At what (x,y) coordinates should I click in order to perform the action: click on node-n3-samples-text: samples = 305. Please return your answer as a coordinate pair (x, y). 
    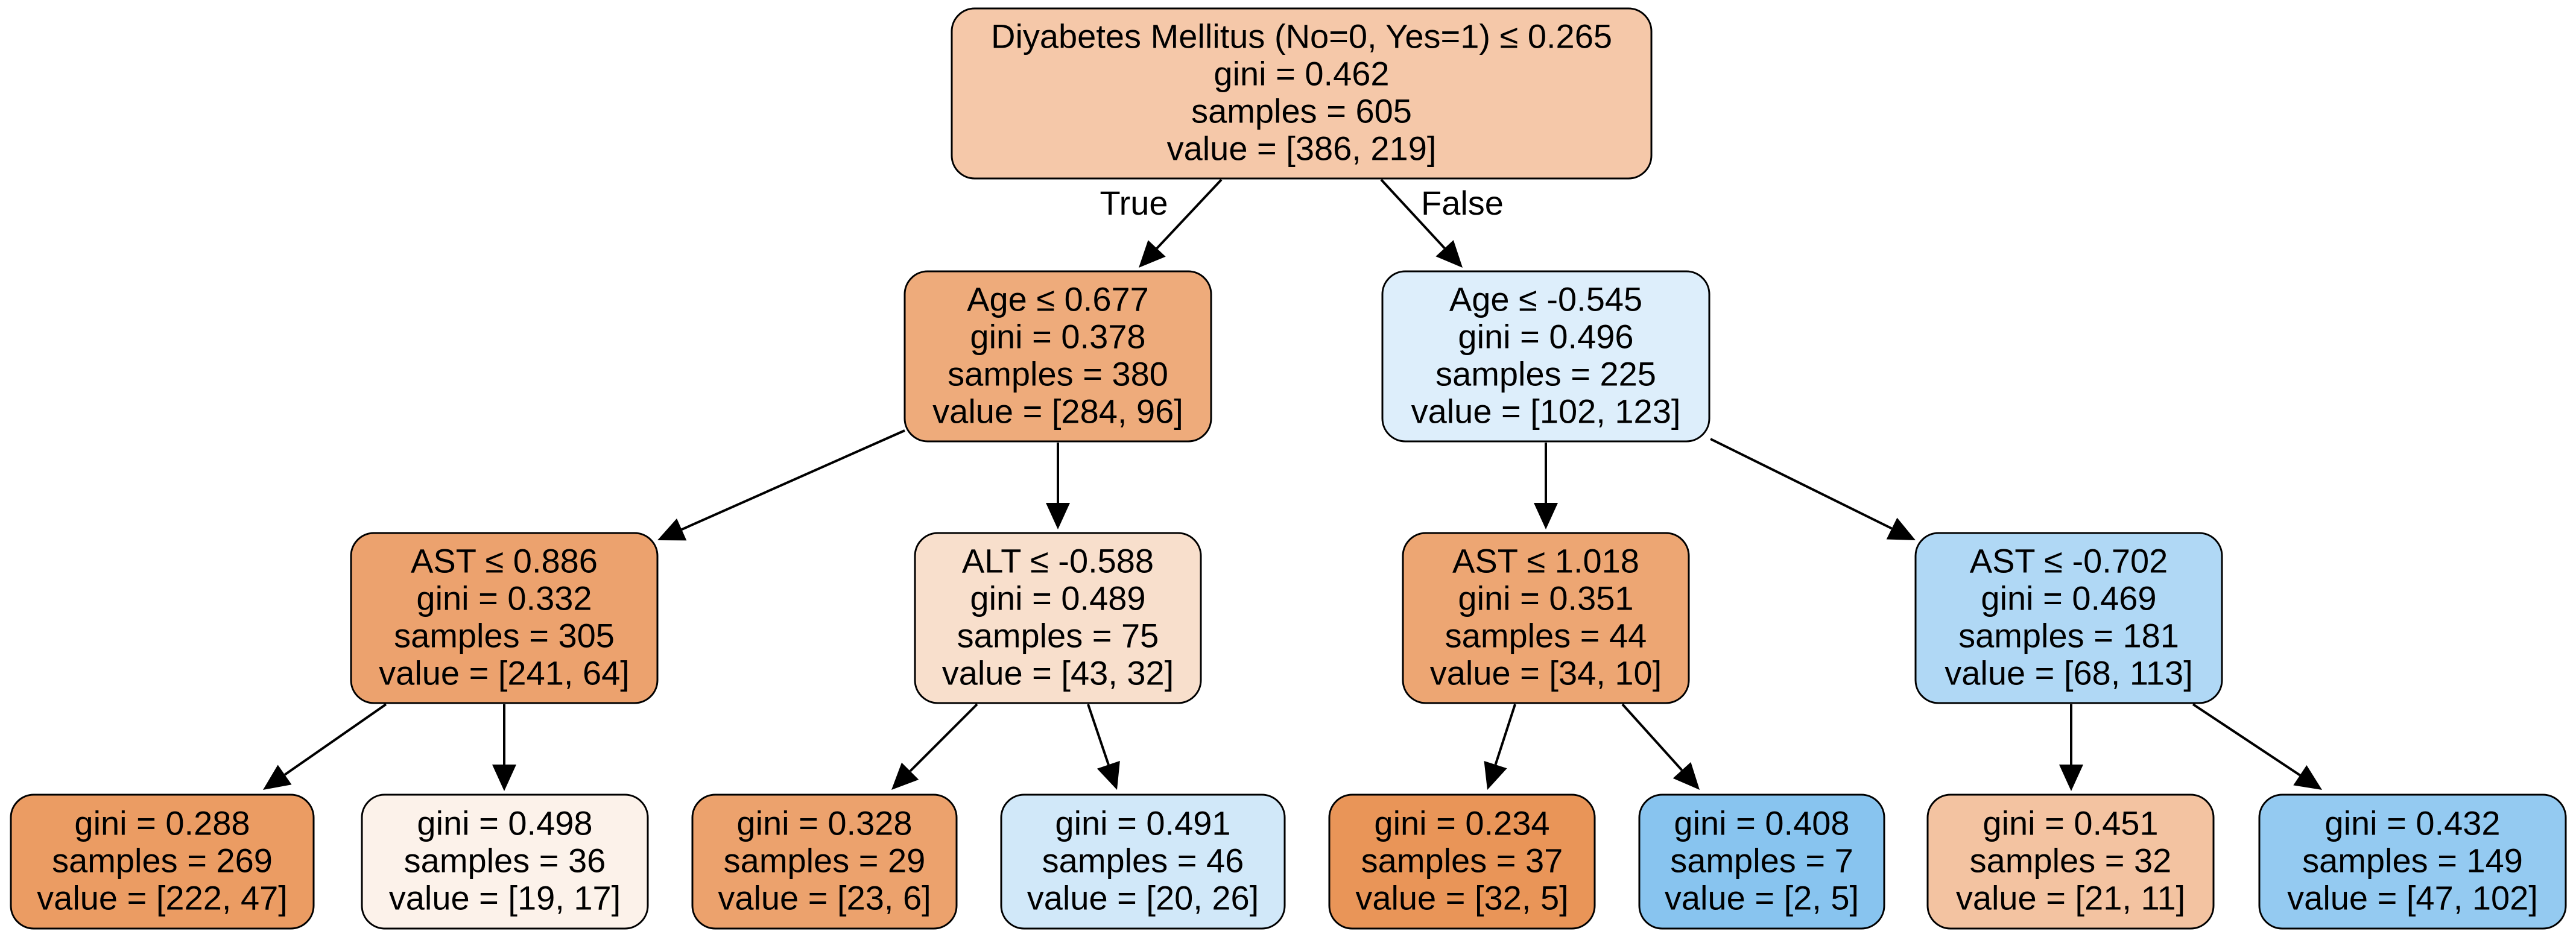
    Looking at the image, I should click on (504, 635).